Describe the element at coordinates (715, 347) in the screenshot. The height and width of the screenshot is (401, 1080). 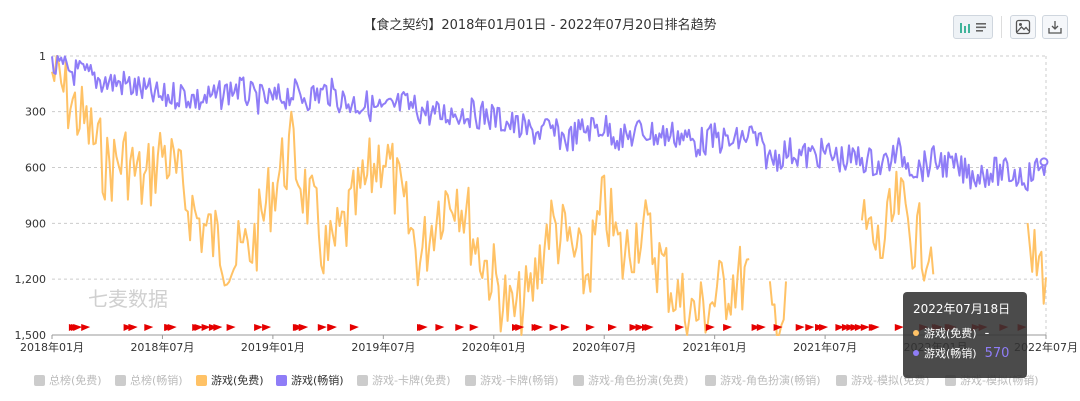
I see `x-tick-label: 2021年01月` at that location.